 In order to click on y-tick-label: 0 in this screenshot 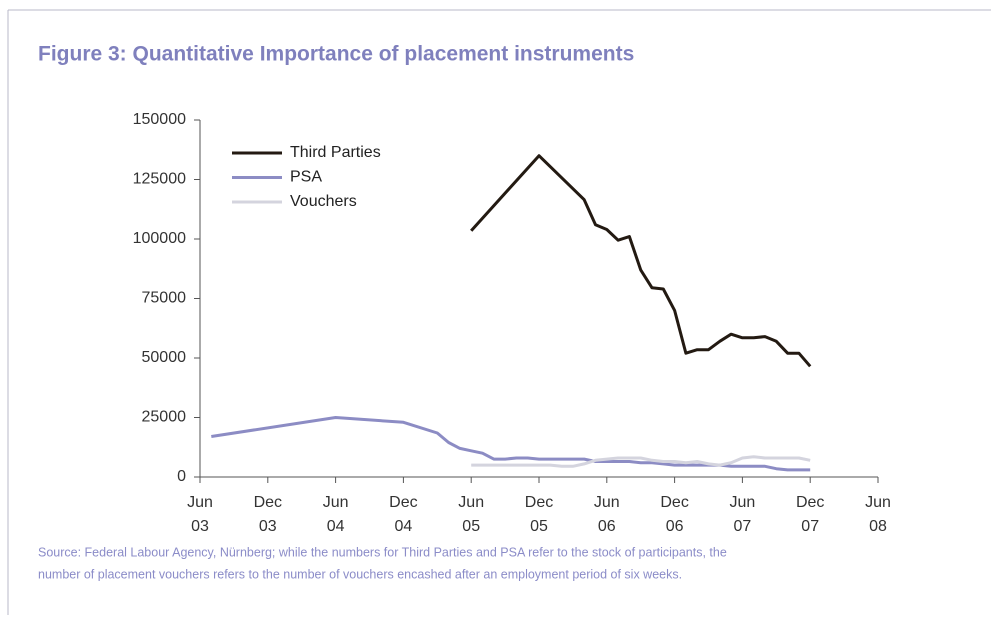, I will do `click(181, 476)`.